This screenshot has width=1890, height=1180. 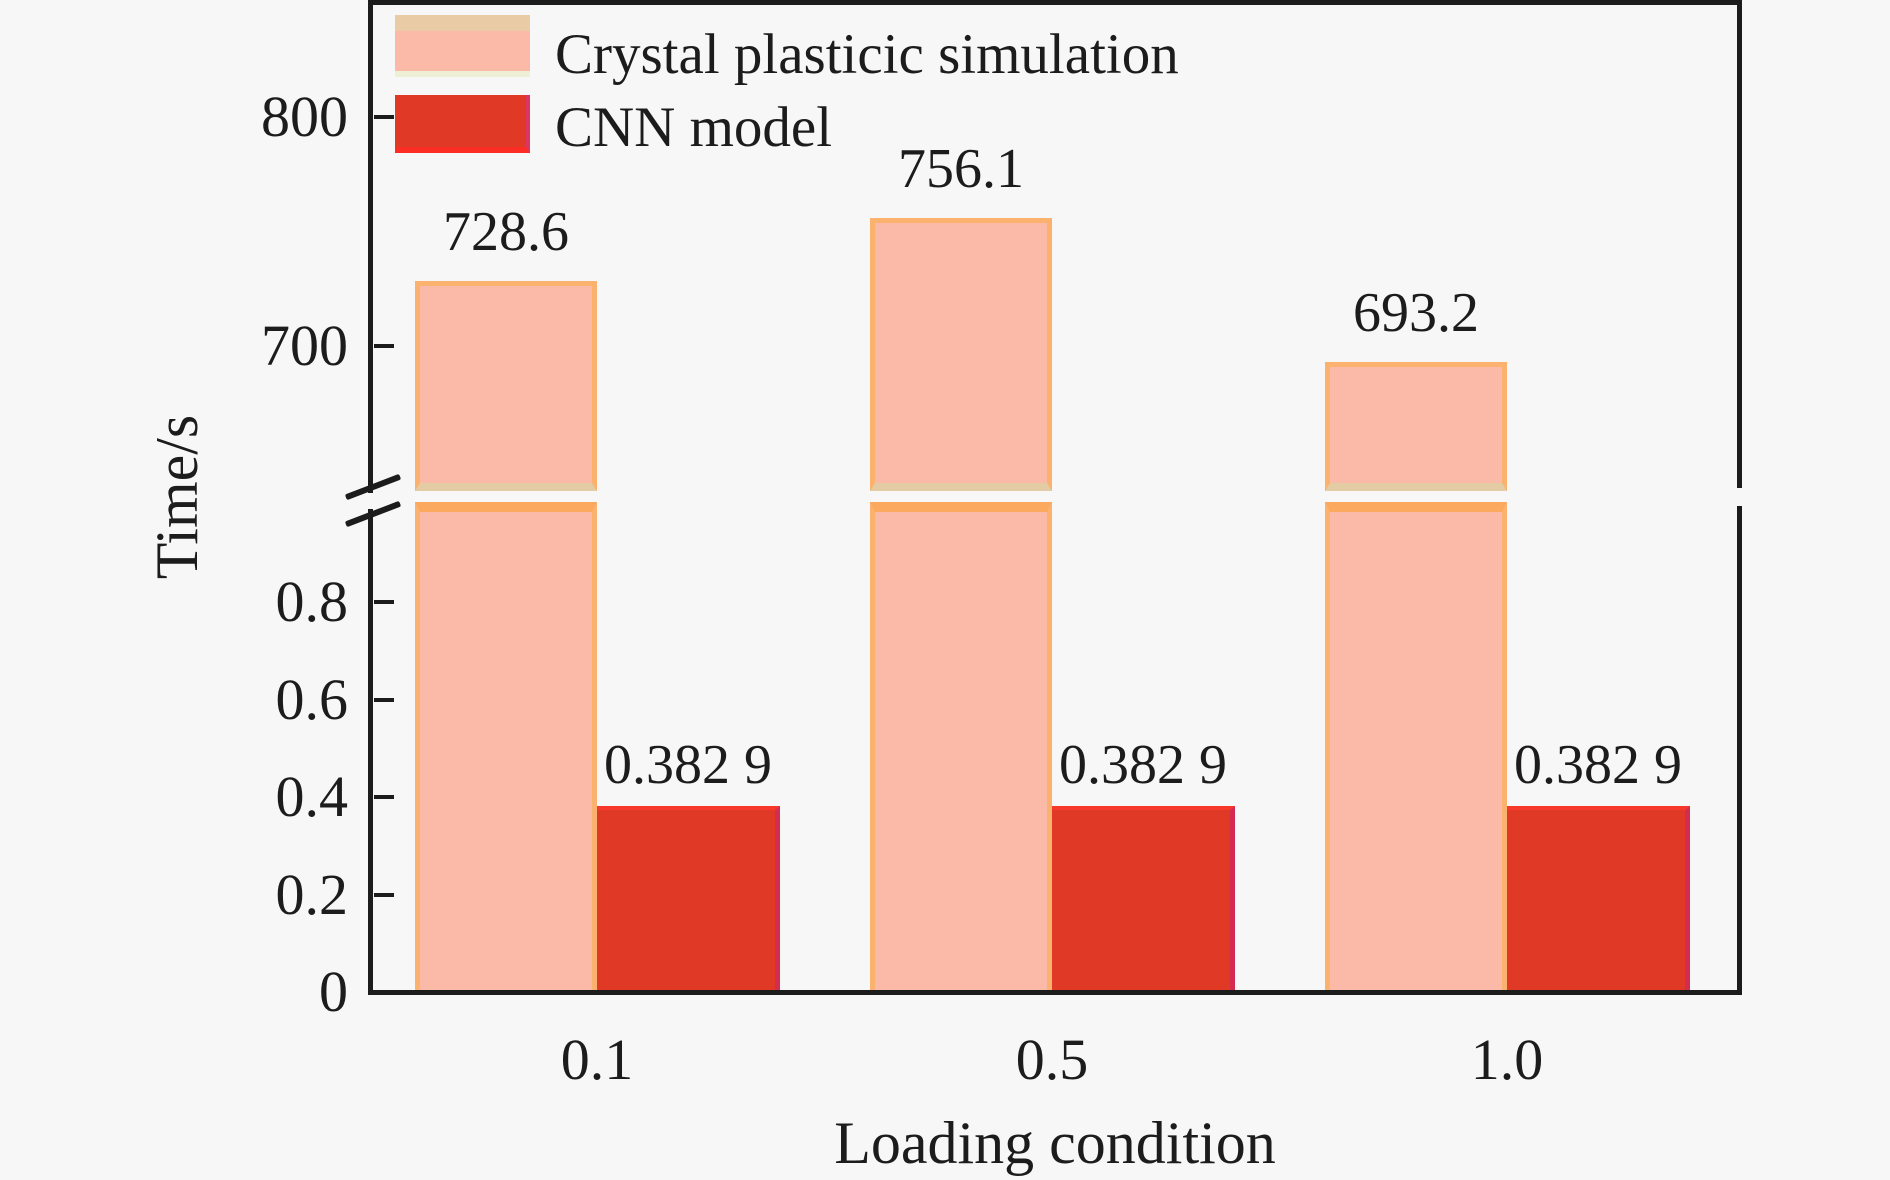 I want to click on y-tick-label: 700, so click(x=304, y=345).